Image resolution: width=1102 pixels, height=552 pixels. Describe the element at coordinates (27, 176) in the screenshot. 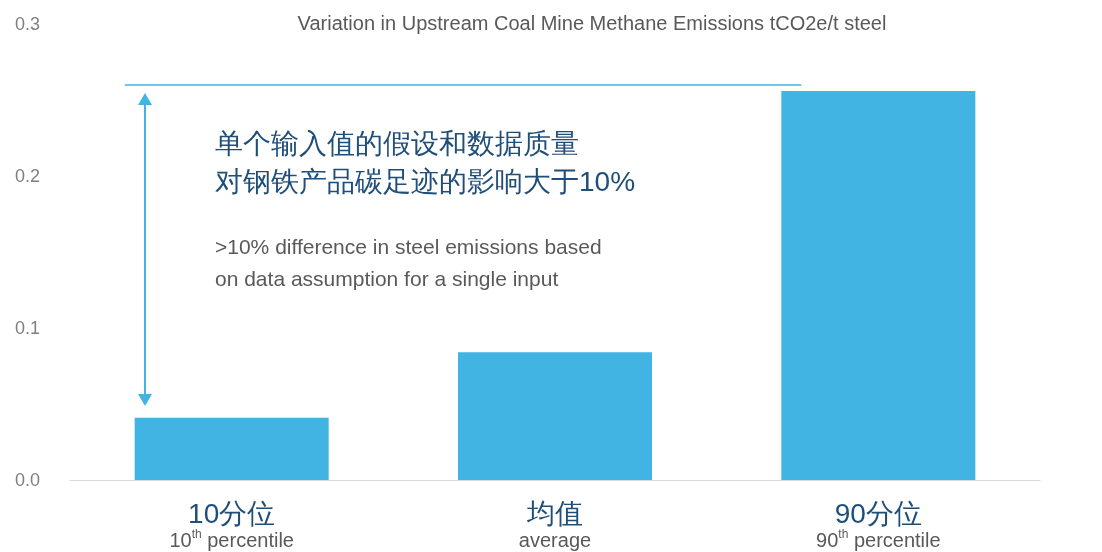

I see `y-tick-label: 0.2` at that location.